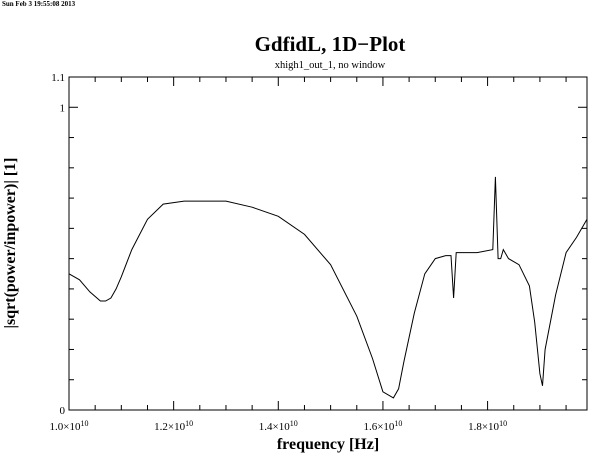  I want to click on x-tick-label: 1.0×10¹⁰, so click(69, 426).